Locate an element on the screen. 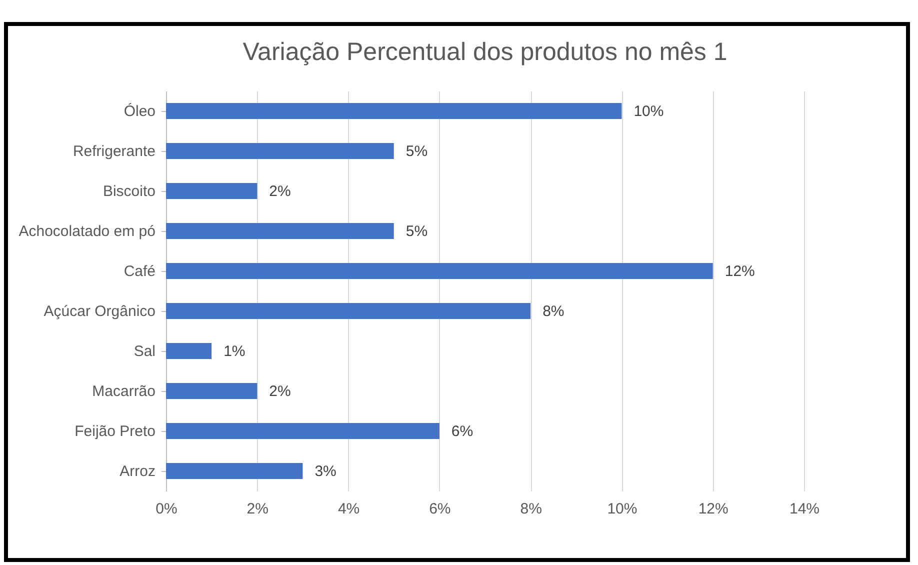 Image resolution: width=918 pixels, height=565 pixels. data-label: 8% is located at coordinates (553, 311).